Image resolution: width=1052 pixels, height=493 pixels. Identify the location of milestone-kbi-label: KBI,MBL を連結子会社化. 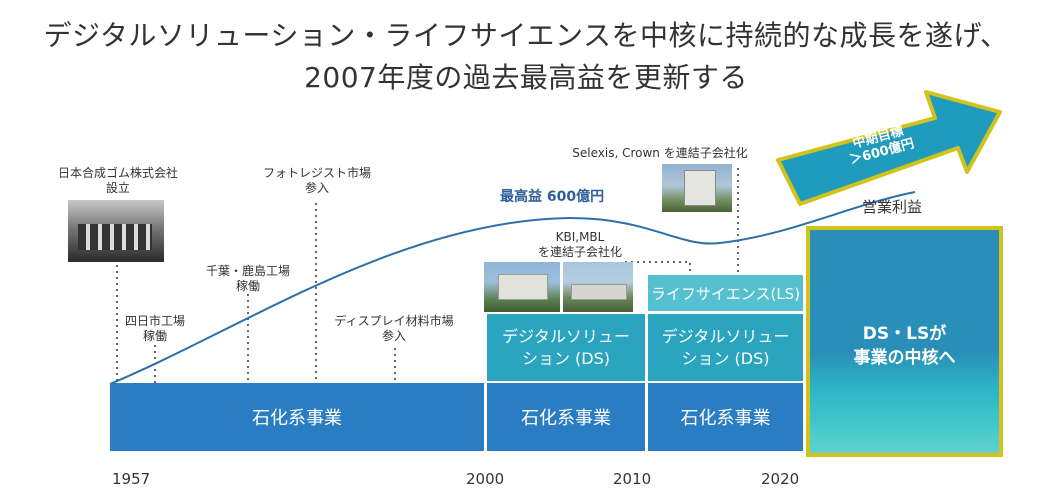
(579, 244).